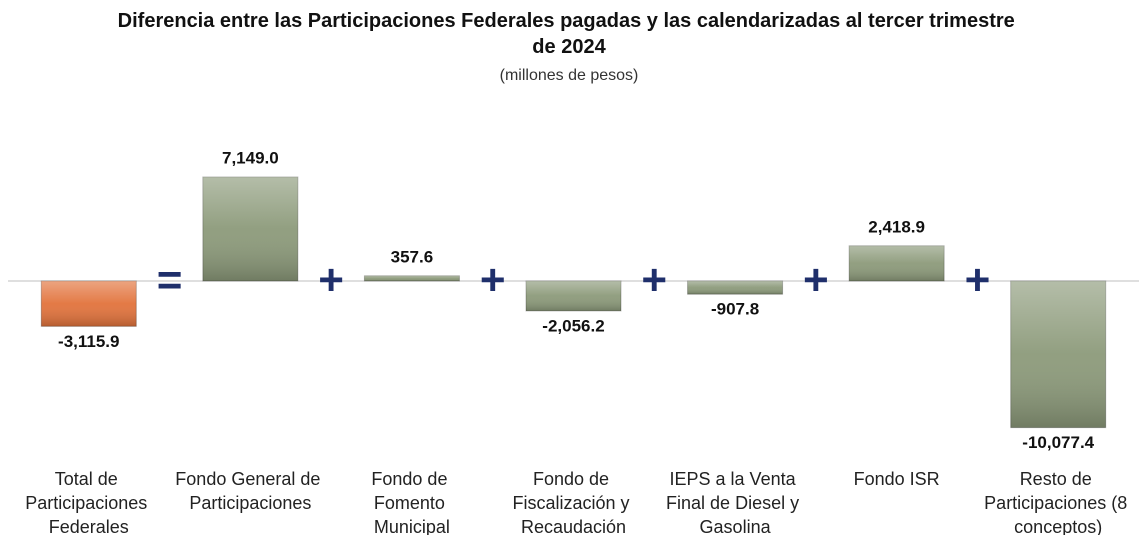 The height and width of the screenshot is (535, 1139). What do you see at coordinates (250, 479) in the screenshot?
I see `text-line: Fondo General de` at bounding box center [250, 479].